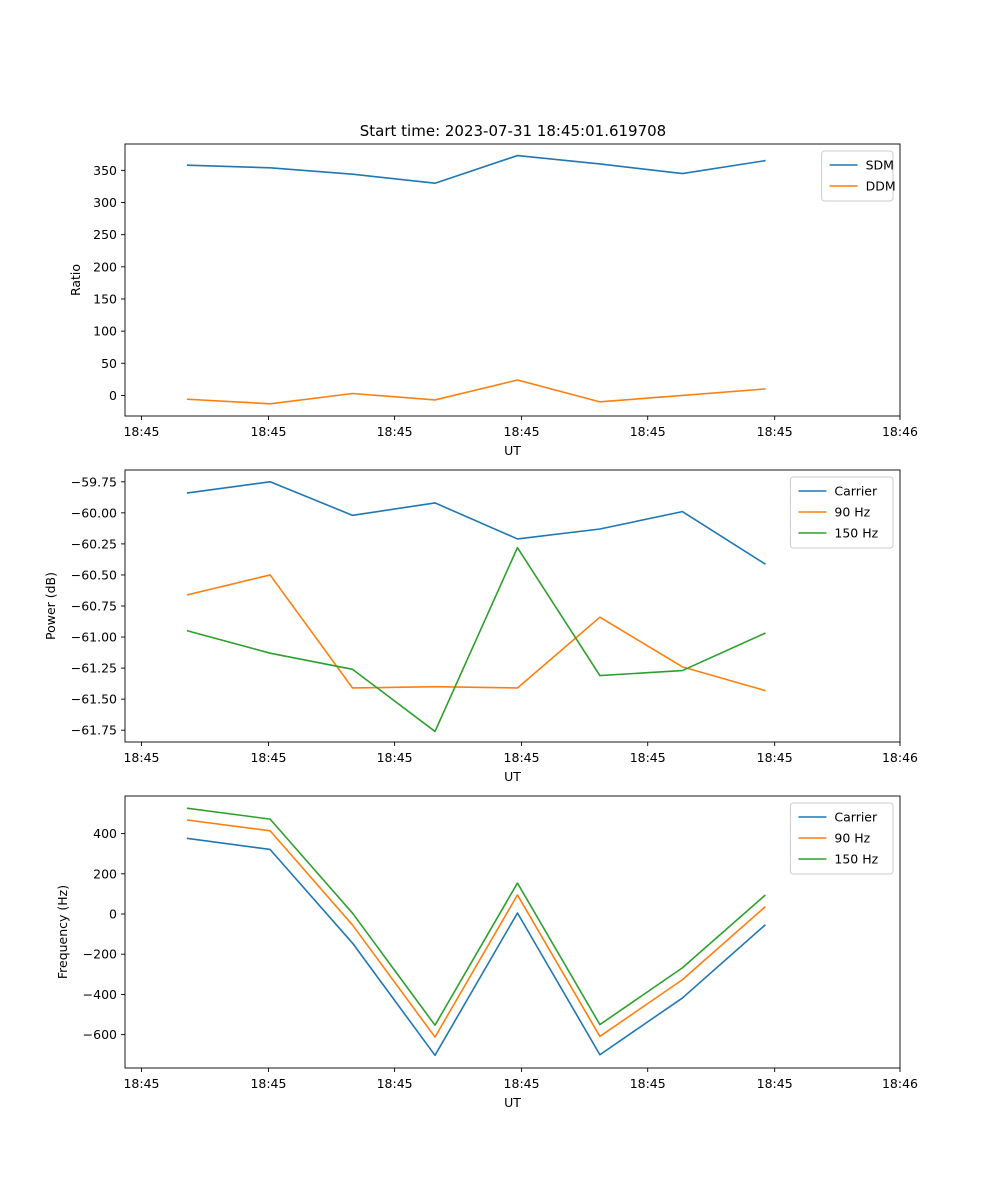  Describe the element at coordinates (100, 1034) in the screenshot. I see `y-tick-label: −600` at that location.